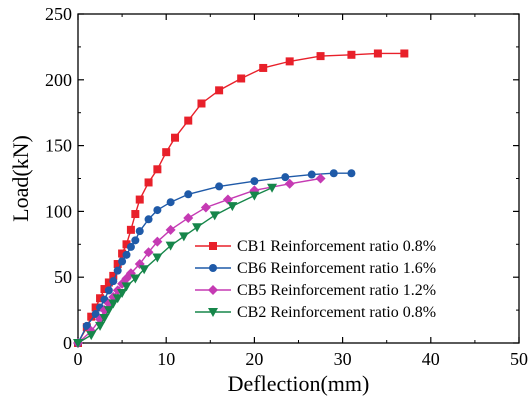 This screenshot has height=408, width=531. I want to click on x-tick-label-40: 40, so click(431, 359).